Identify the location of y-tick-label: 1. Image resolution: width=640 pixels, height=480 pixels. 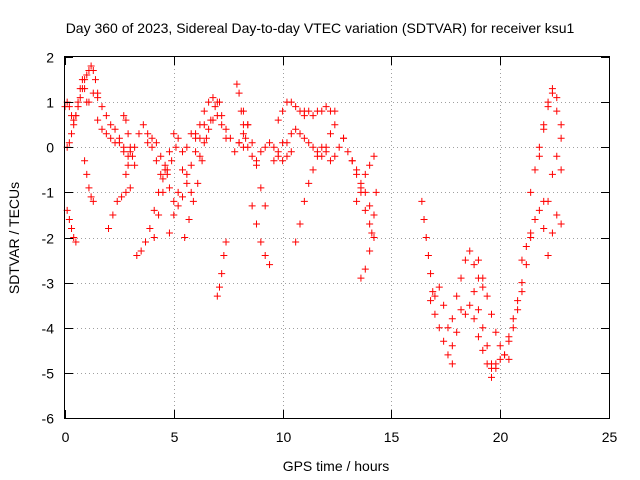
(50, 103).